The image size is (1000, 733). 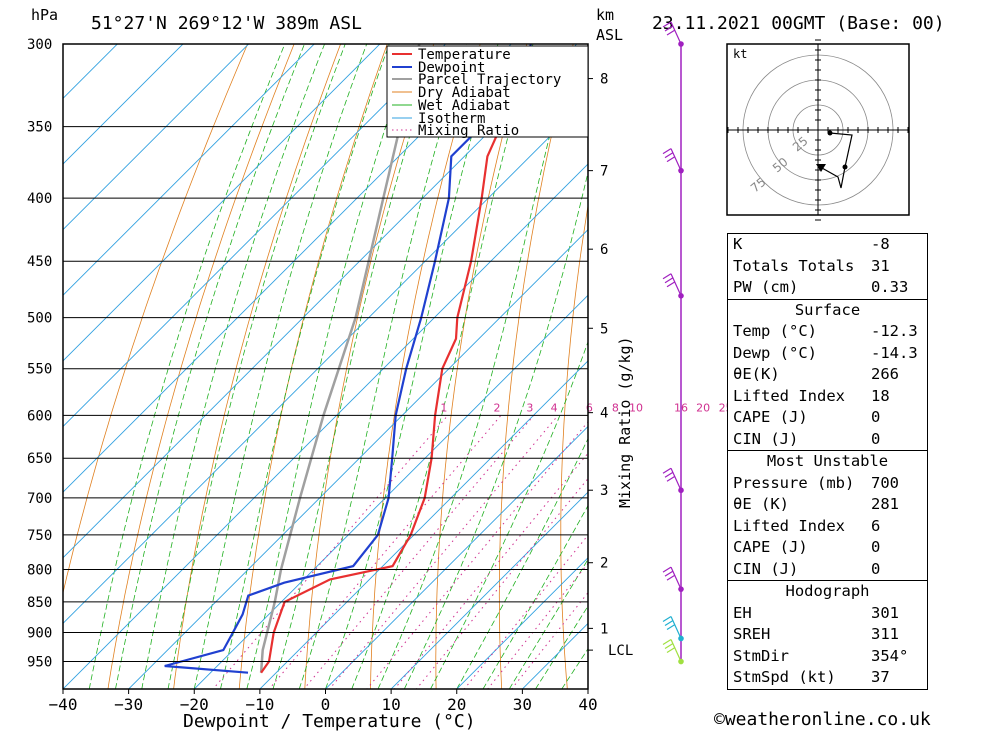 I want to click on km-tick-label: 8, so click(x=604, y=80).